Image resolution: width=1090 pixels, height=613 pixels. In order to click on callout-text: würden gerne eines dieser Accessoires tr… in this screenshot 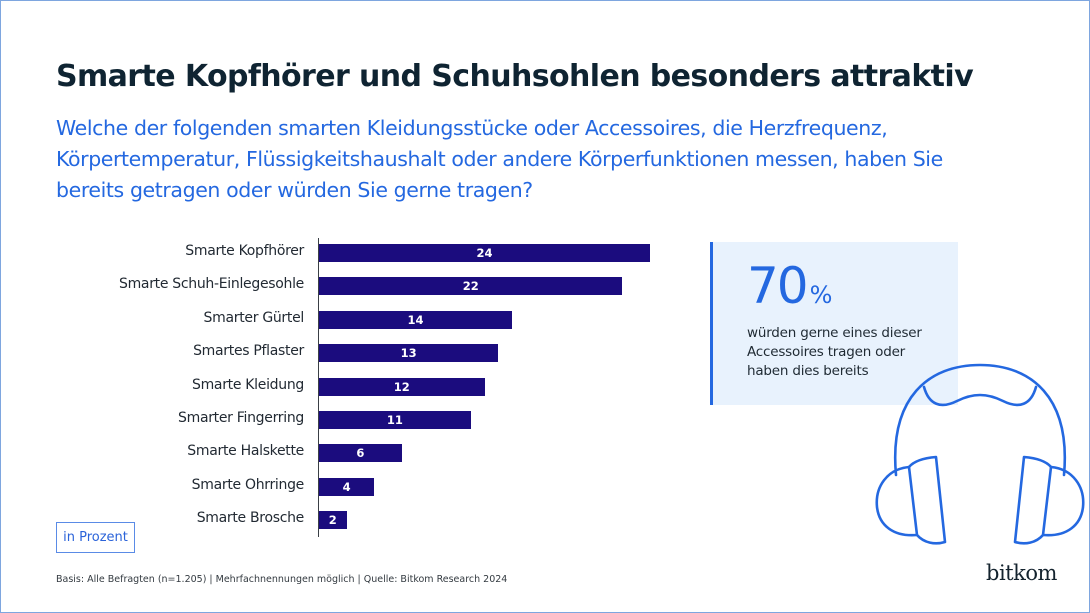, I will do `click(834, 352)`.